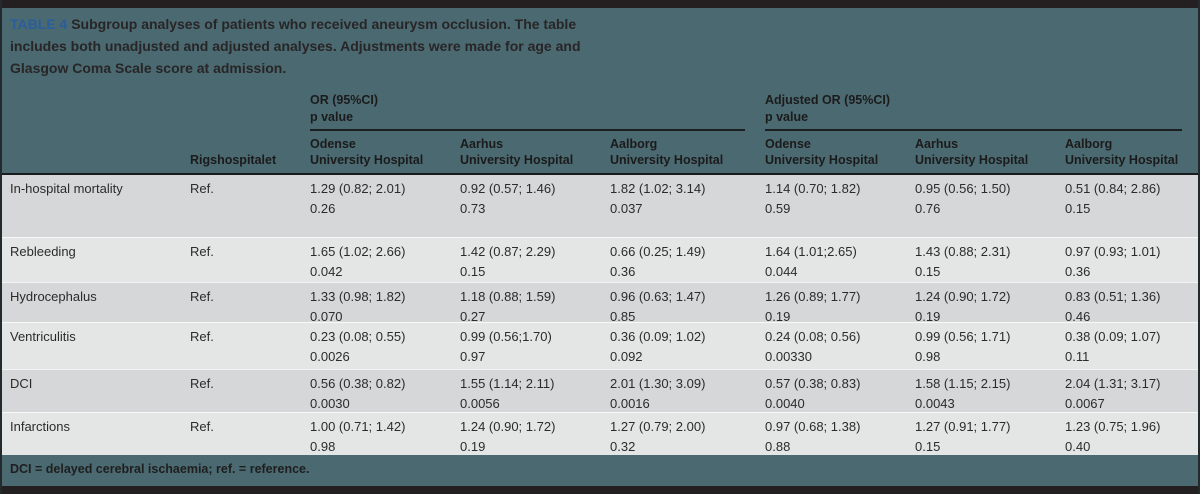  What do you see at coordinates (658, 188) in the screenshot?
I see `or-ci-value: 1.82 (1.02; 3.14)` at bounding box center [658, 188].